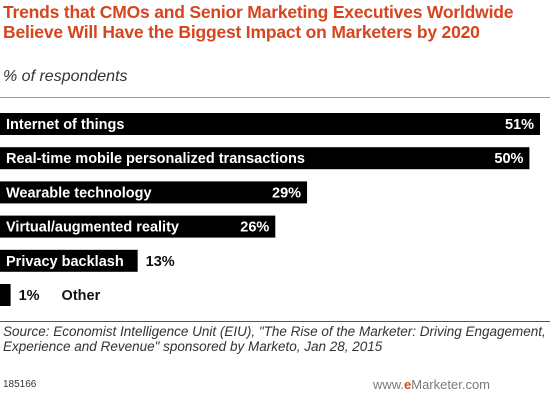 This screenshot has width=550, height=401. What do you see at coordinates (20, 384) in the screenshot?
I see `chart-id: 185166` at bounding box center [20, 384].